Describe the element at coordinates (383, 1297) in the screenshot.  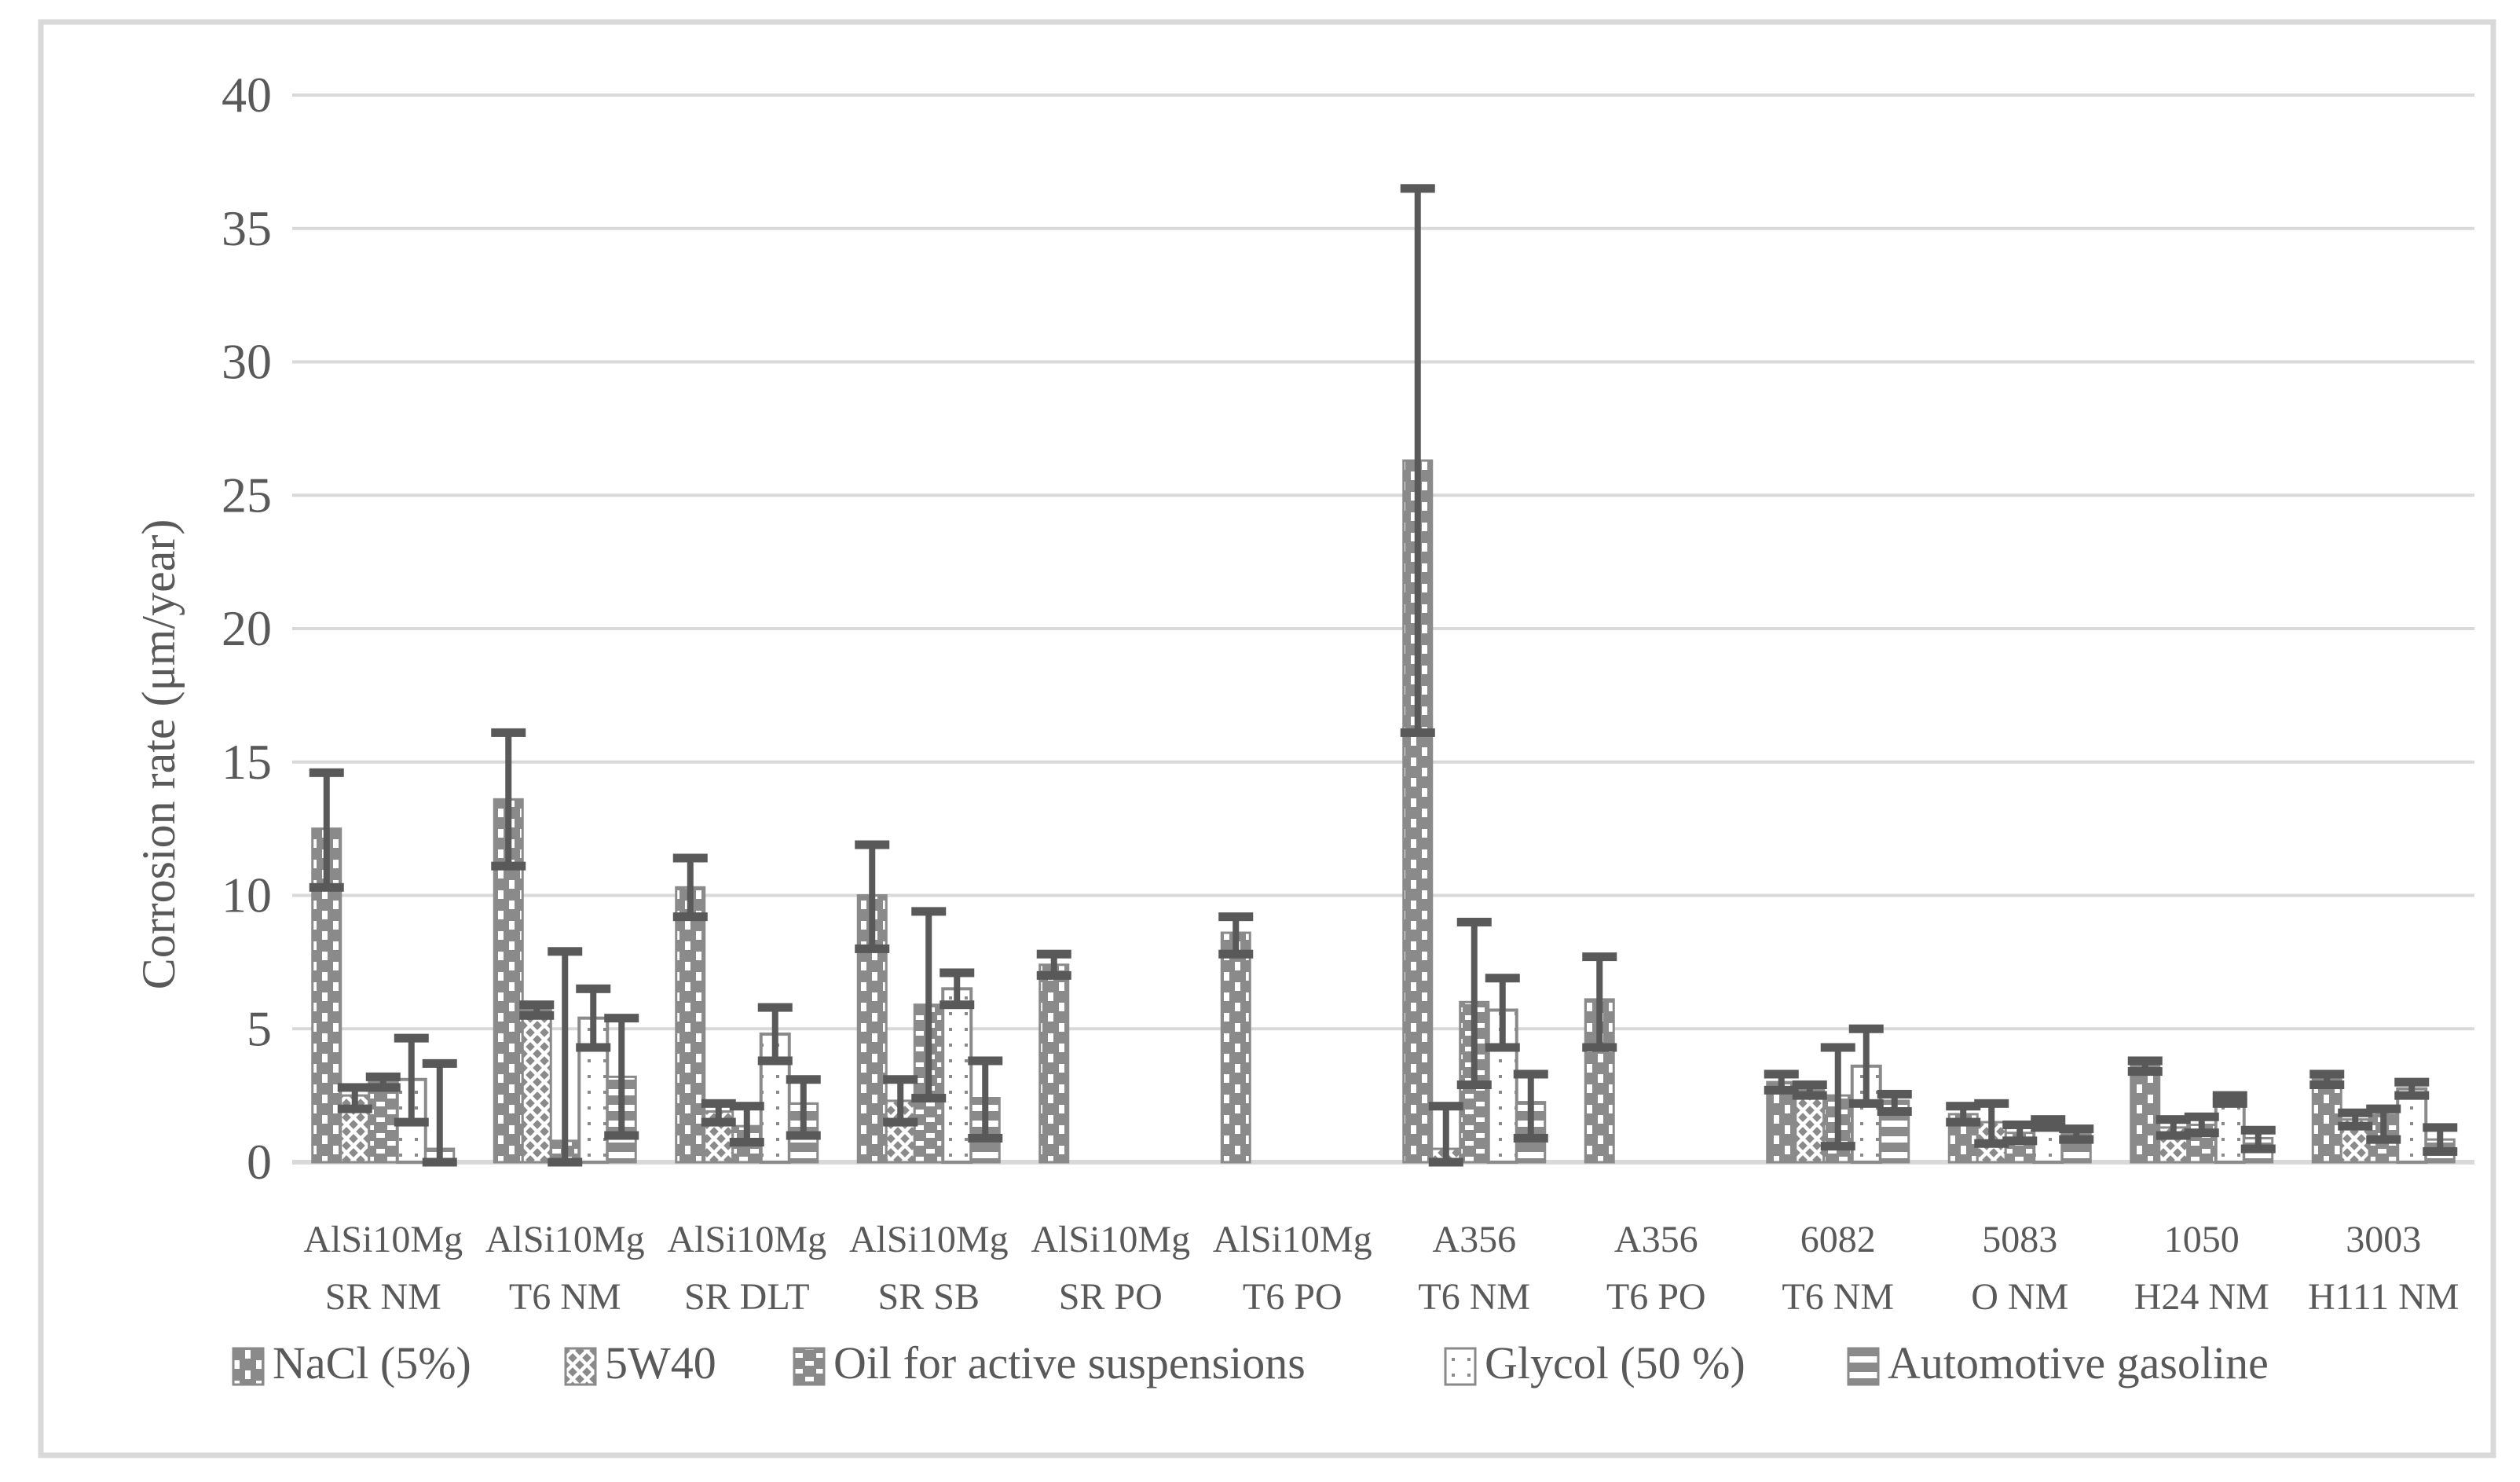
I see `category-label-line2: SR NM` at that location.